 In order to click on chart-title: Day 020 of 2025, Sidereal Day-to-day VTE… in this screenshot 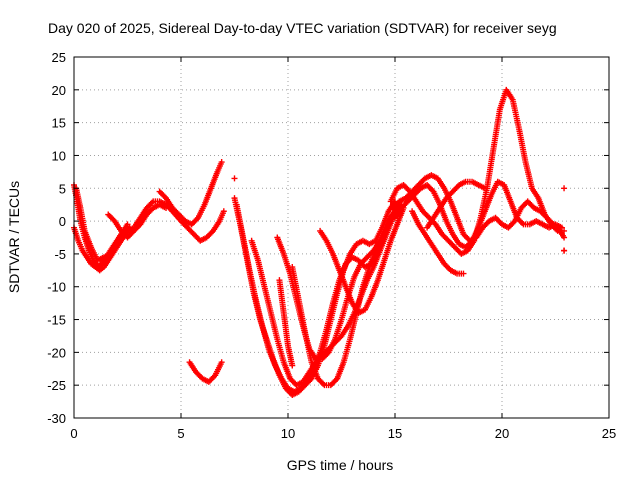, I will do `click(302, 28)`.